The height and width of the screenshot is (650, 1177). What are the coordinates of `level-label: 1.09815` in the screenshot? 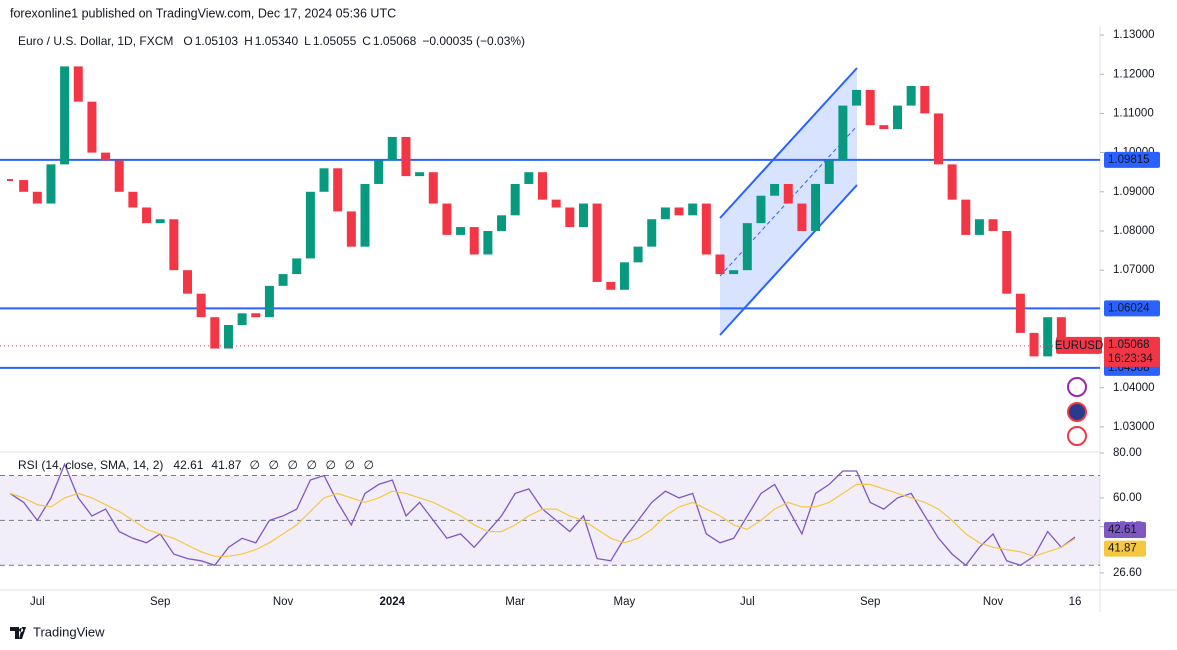 It's located at (1129, 160).